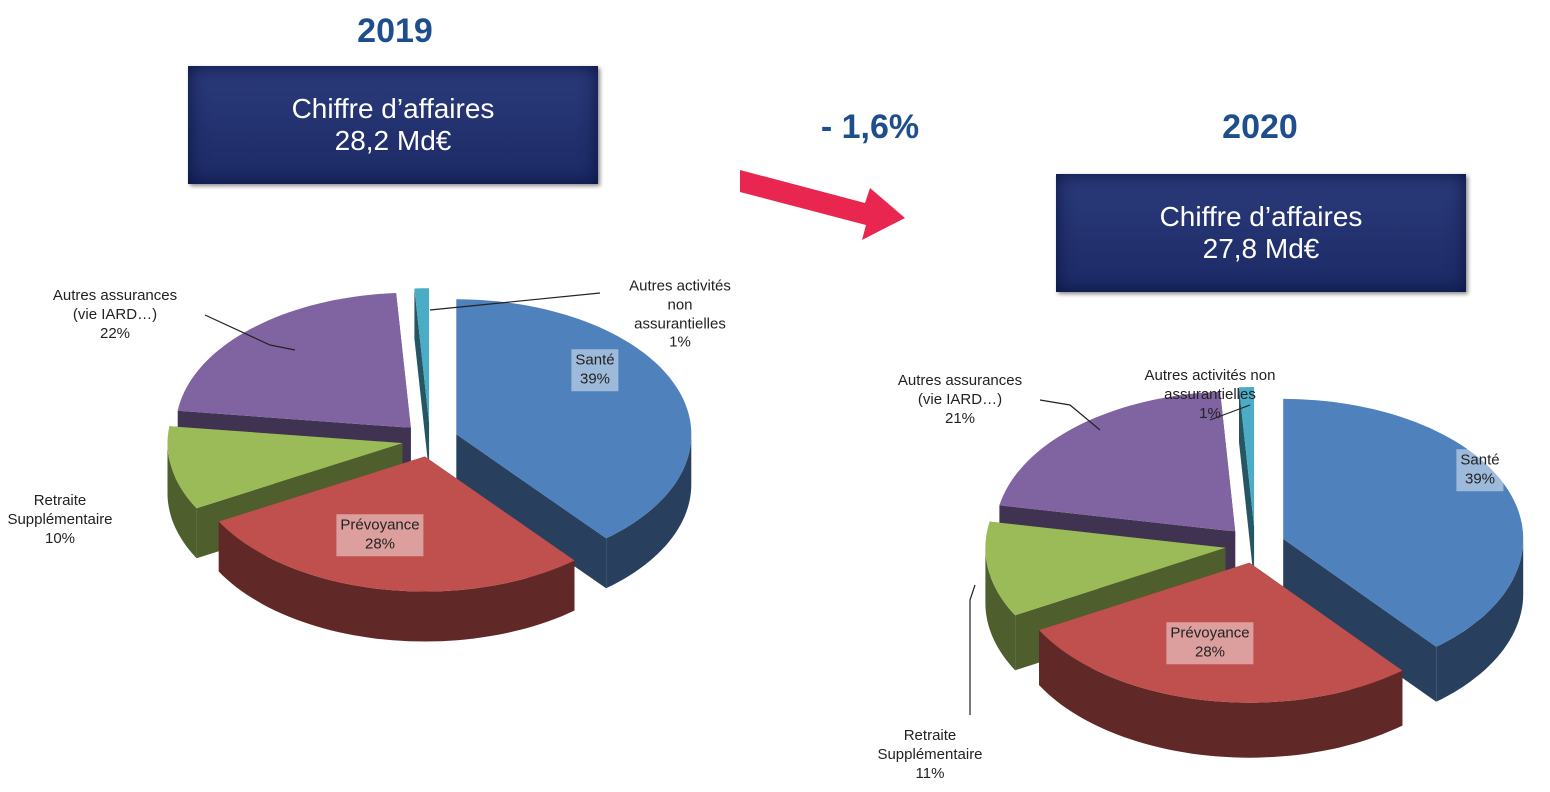 This screenshot has height=792, width=1550. I want to click on year-title: 2020, so click(1260, 127).